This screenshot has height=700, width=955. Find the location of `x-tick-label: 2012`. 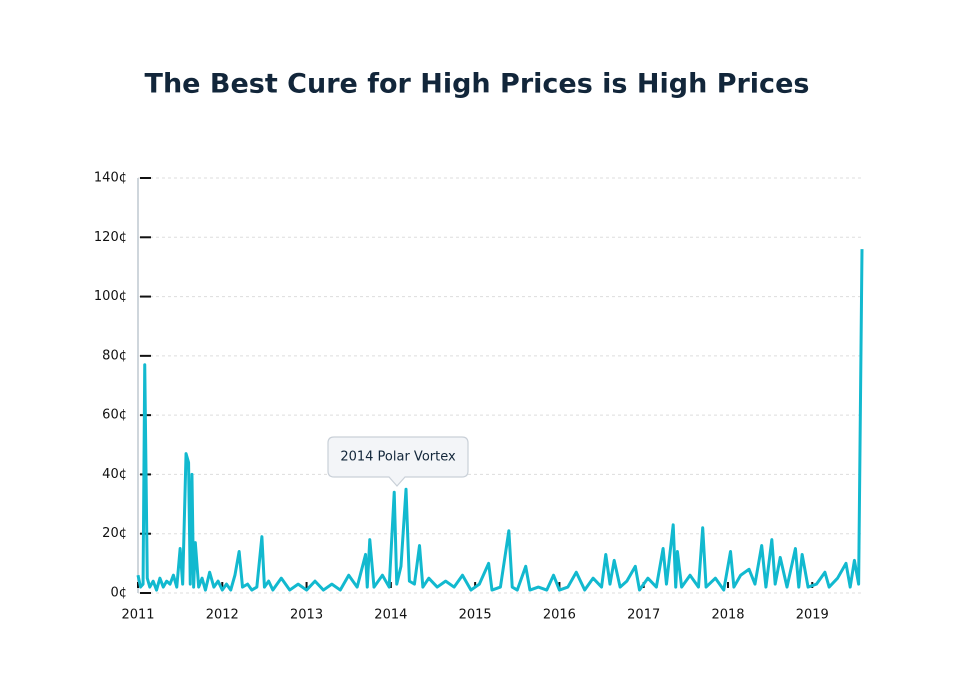

x-tick-label: 2012 is located at coordinates (222, 615).